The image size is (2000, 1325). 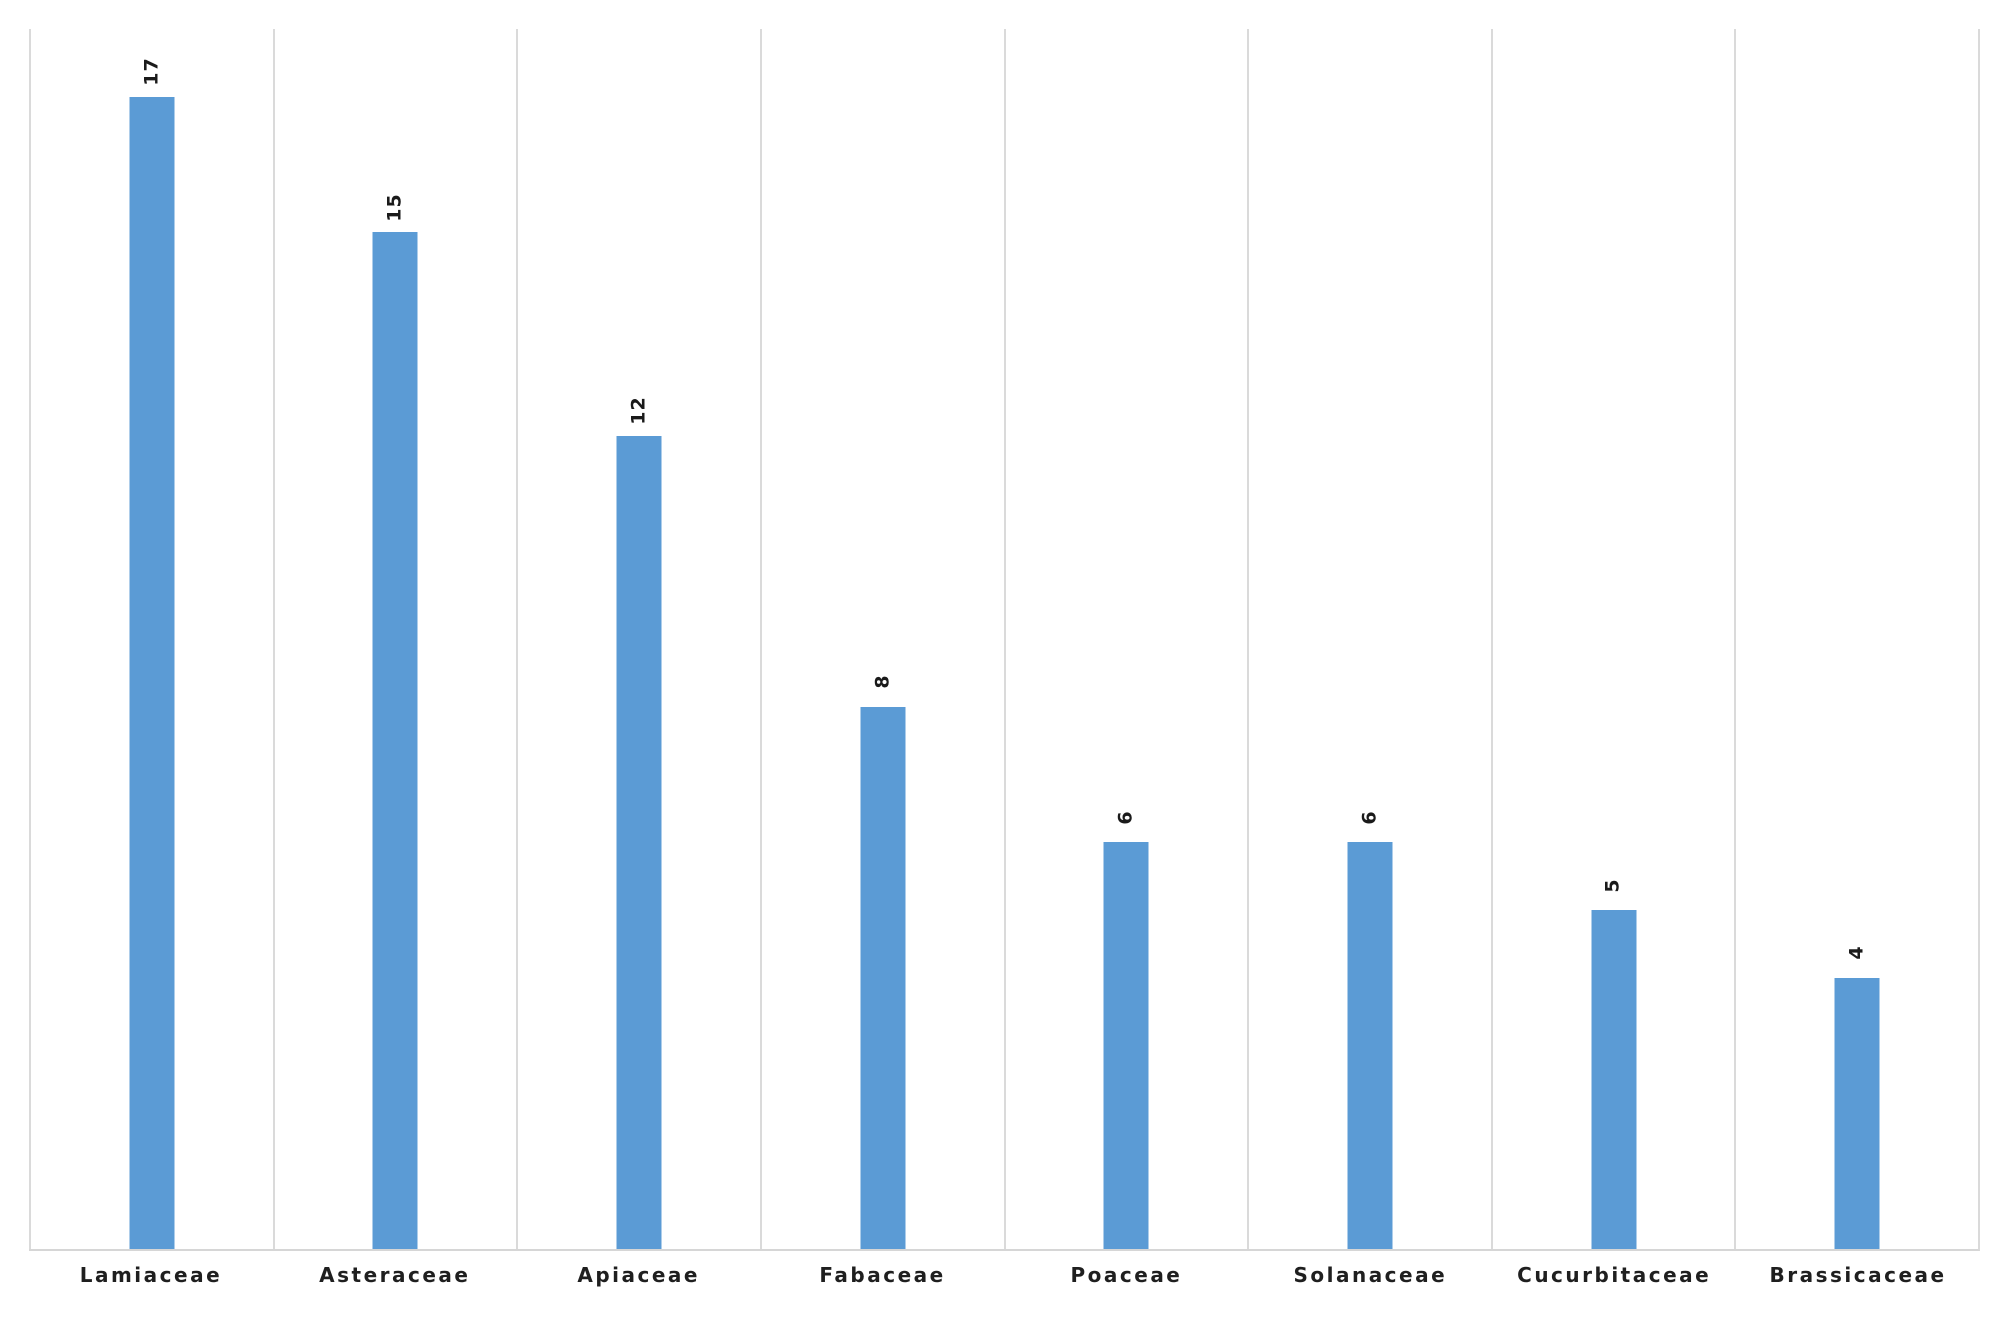 What do you see at coordinates (1614, 1275) in the screenshot?
I see `category-label: Cucurbitaceae` at bounding box center [1614, 1275].